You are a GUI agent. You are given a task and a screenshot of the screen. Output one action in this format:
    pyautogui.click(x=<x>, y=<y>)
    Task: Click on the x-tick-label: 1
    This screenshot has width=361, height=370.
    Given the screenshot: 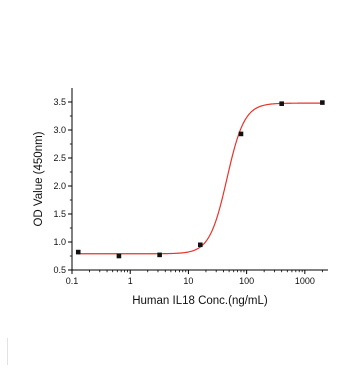 What is the action you would take?
    pyautogui.click(x=130, y=281)
    